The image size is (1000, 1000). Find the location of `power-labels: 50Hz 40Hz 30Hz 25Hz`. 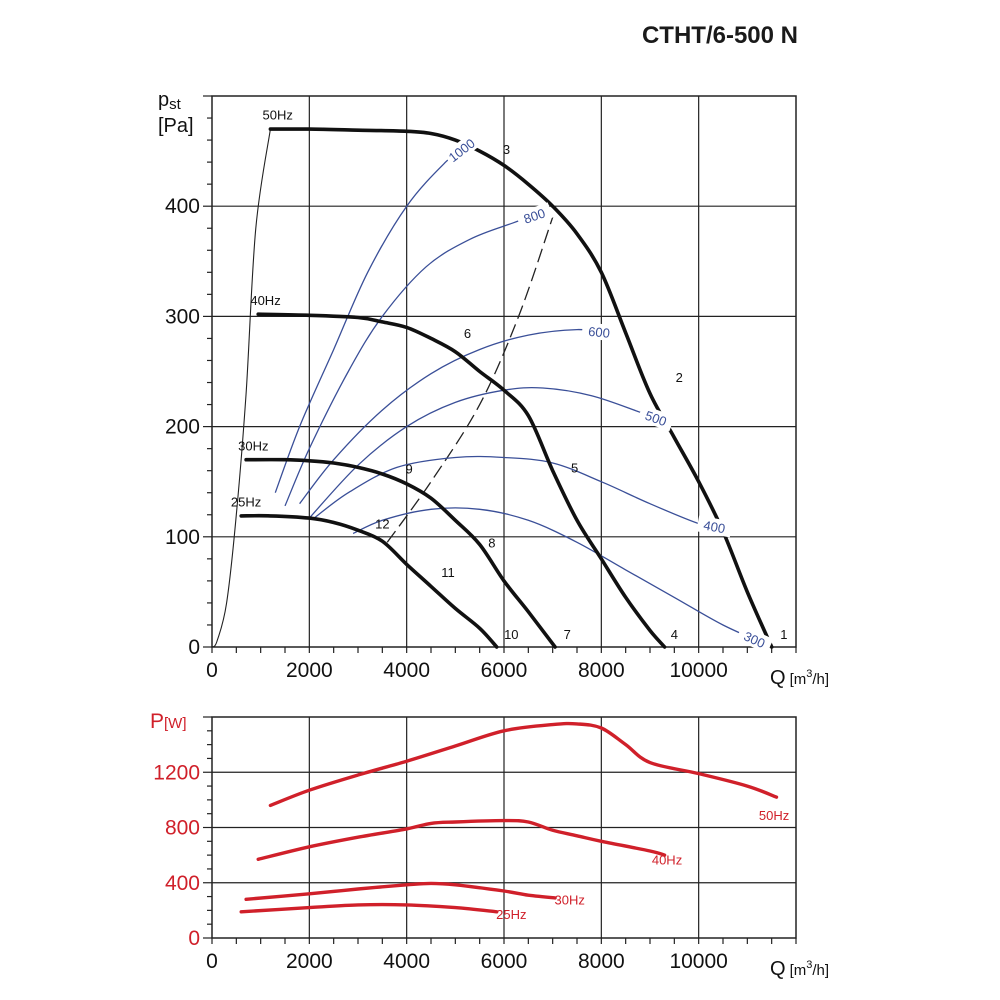

power-labels: 50Hz 40Hz 30Hz 25Hz is located at coordinates (642, 865).